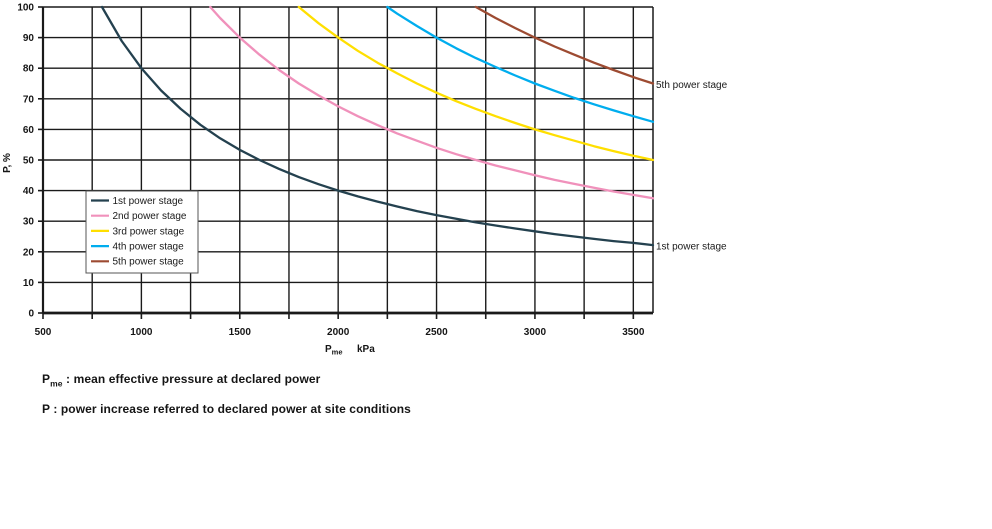 This screenshot has width=992, height=529. I want to click on y-tick-label: 50, so click(29, 161).